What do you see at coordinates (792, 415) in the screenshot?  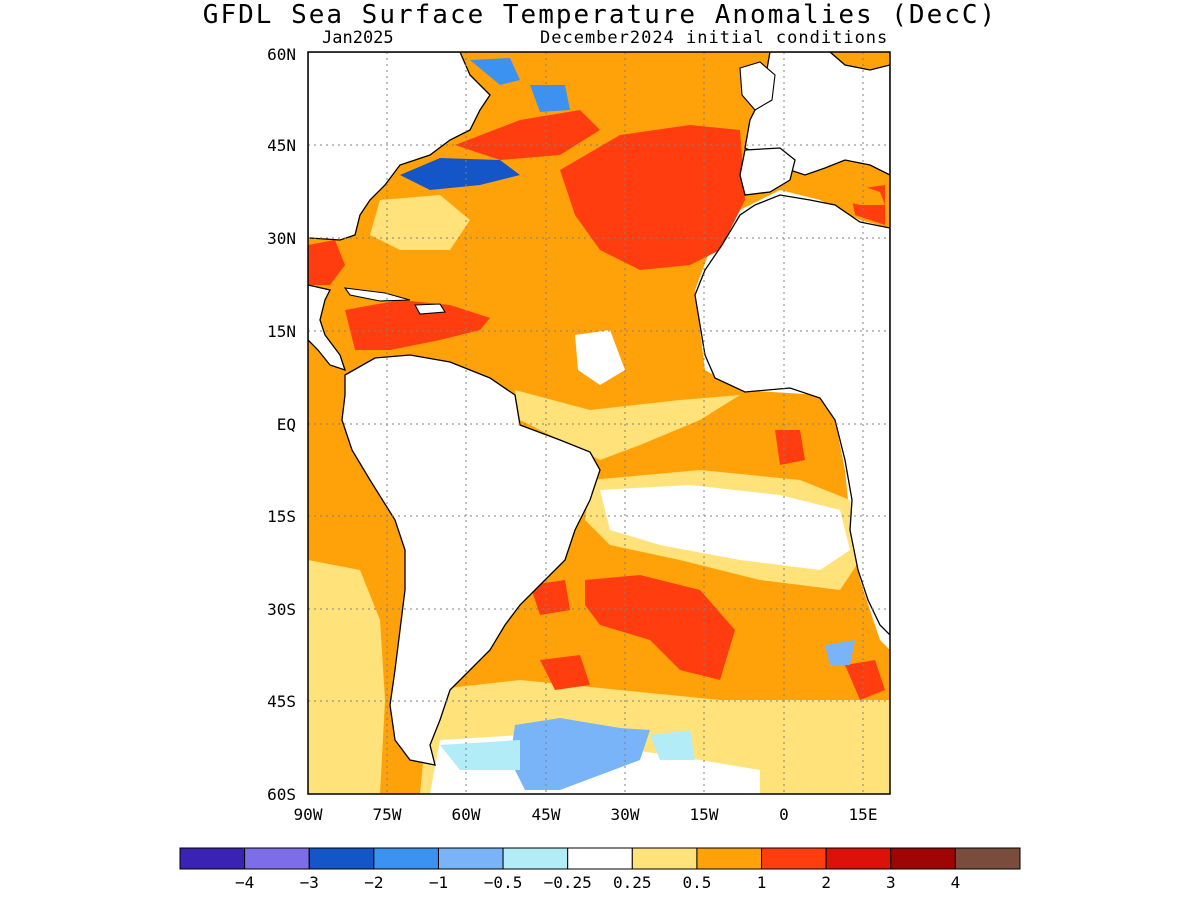 I see `africa-land` at bounding box center [792, 415].